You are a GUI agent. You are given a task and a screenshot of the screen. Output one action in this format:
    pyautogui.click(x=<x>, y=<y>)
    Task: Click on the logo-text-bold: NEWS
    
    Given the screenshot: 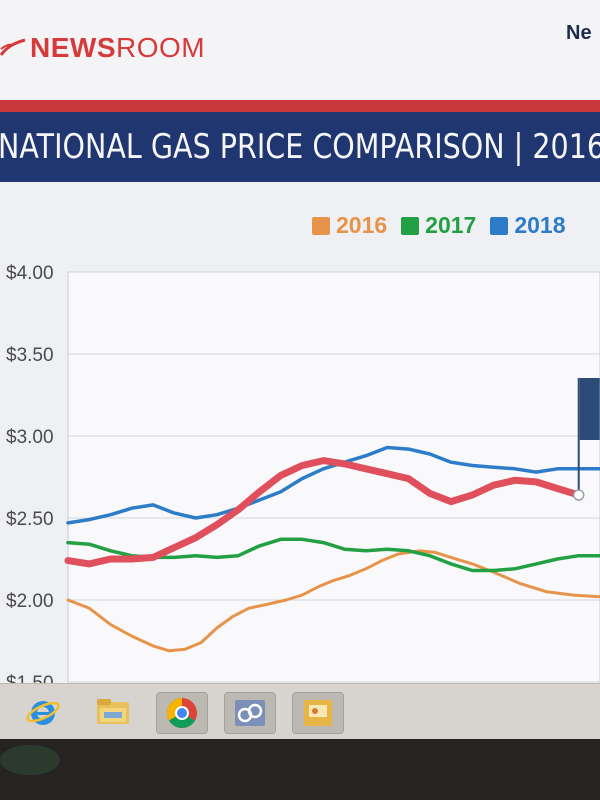 What is the action you would take?
    pyautogui.click(x=73, y=47)
    